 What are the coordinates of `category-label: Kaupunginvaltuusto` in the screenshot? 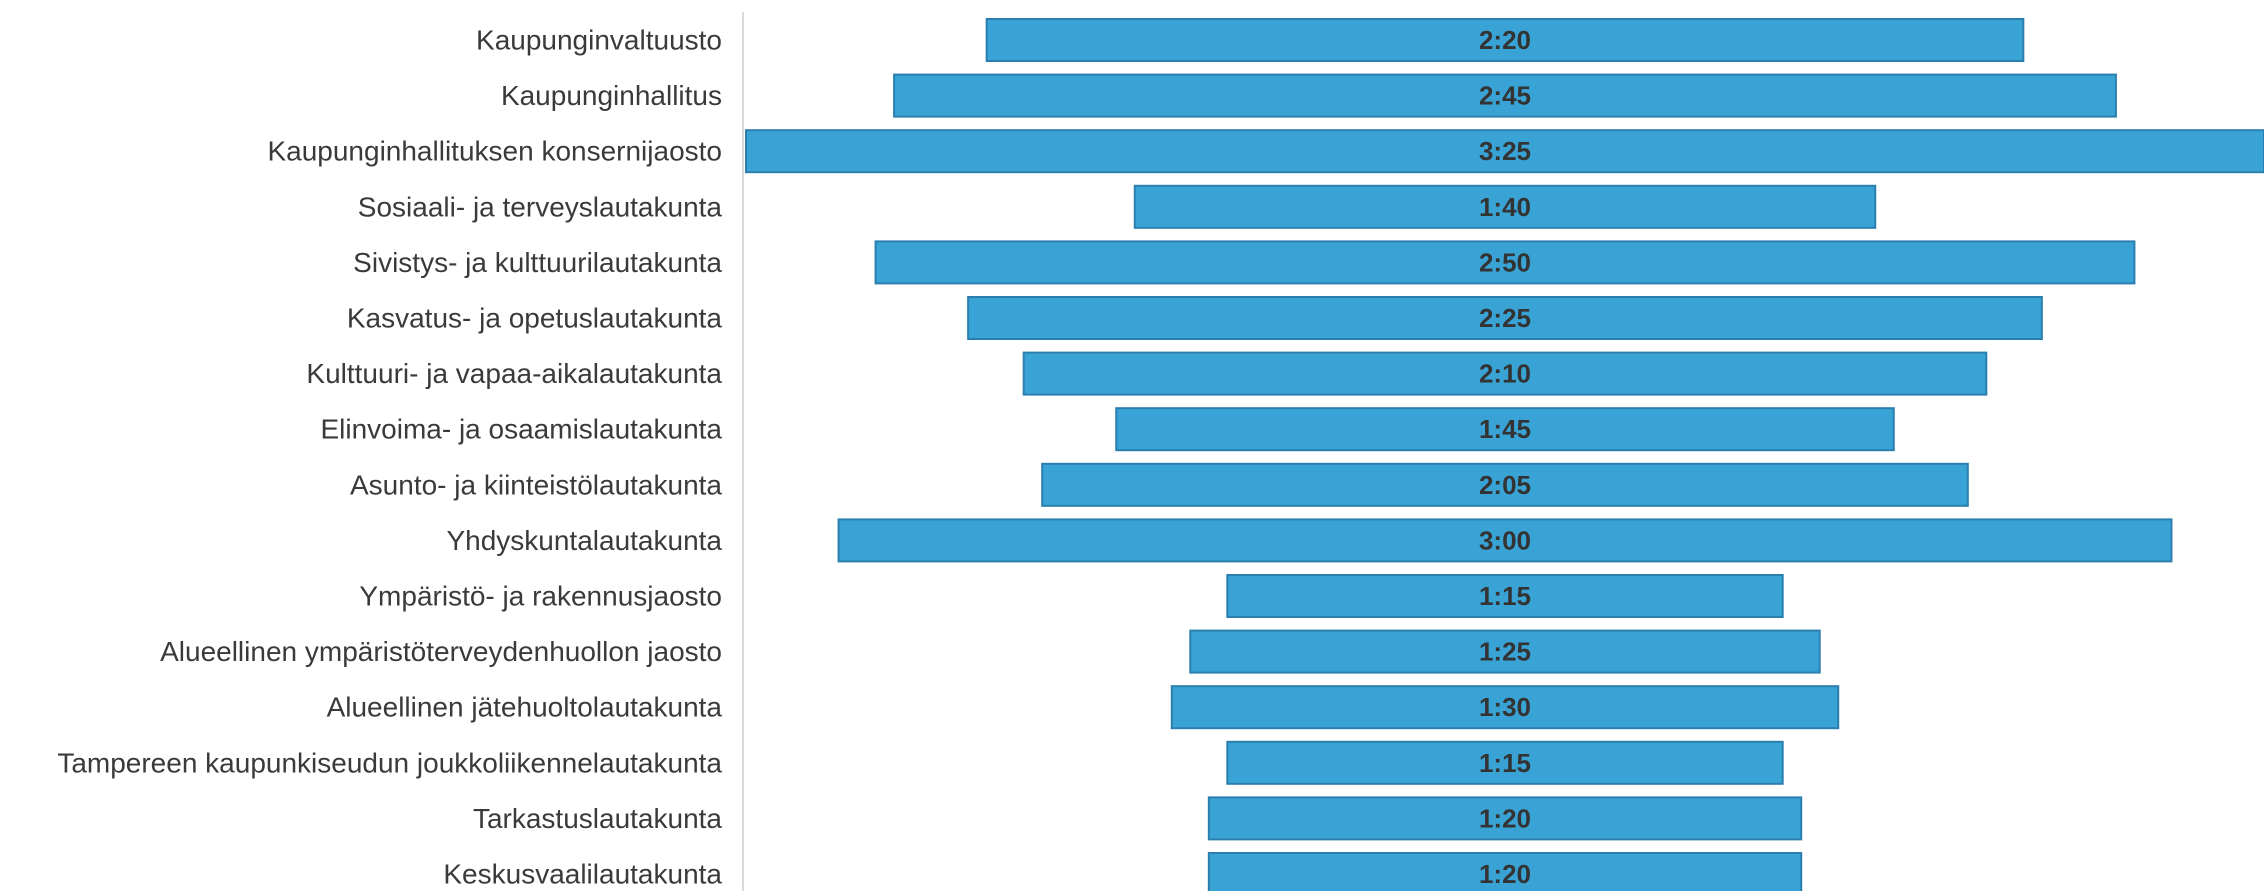 It's located at (599, 40).